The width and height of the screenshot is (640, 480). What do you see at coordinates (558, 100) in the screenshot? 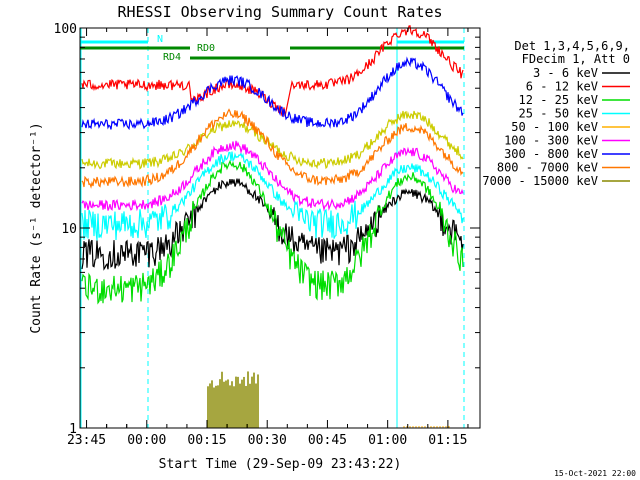
I see `legend-label: 12 - 25 keV` at bounding box center [558, 100].